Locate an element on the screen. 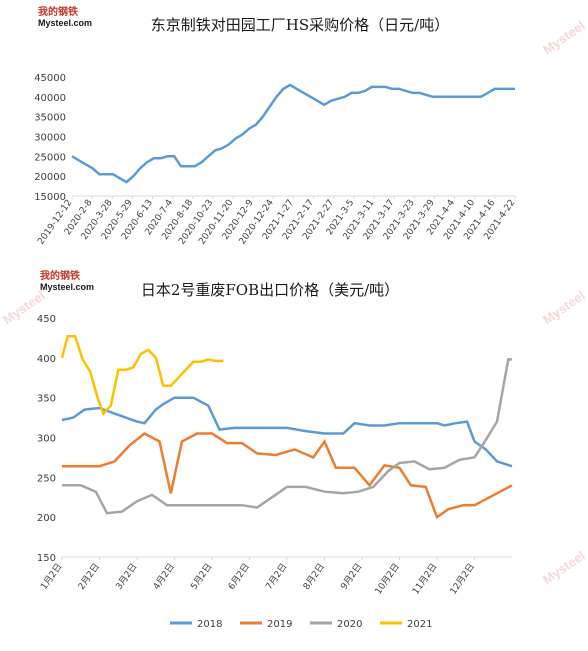 This screenshot has width=588, height=651. y-tick-label: 400 is located at coordinates (46, 359).